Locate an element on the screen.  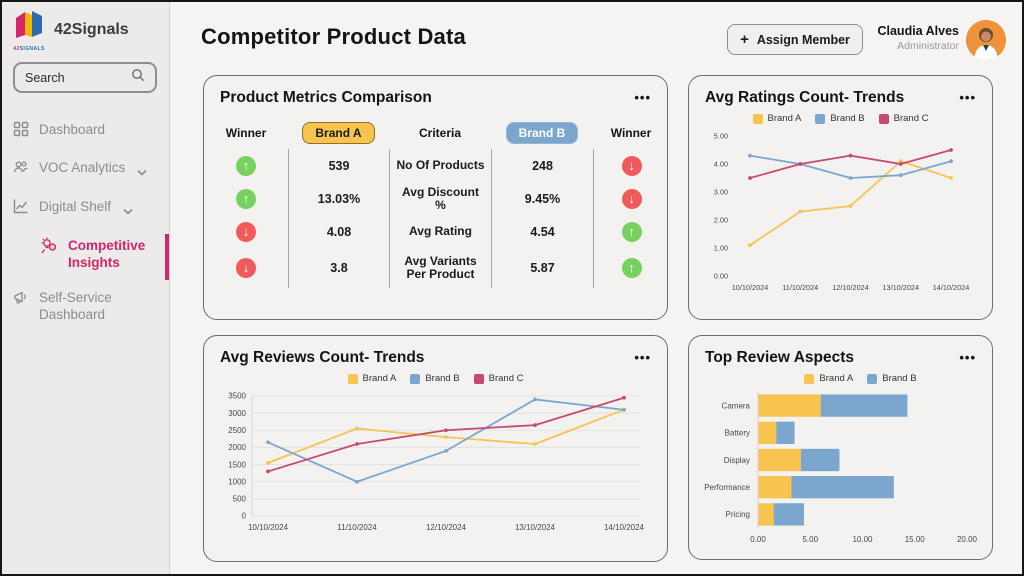
sidebar-item-self-service-dashboard: Self-Service Dashboard is located at coordinates (85, 306).